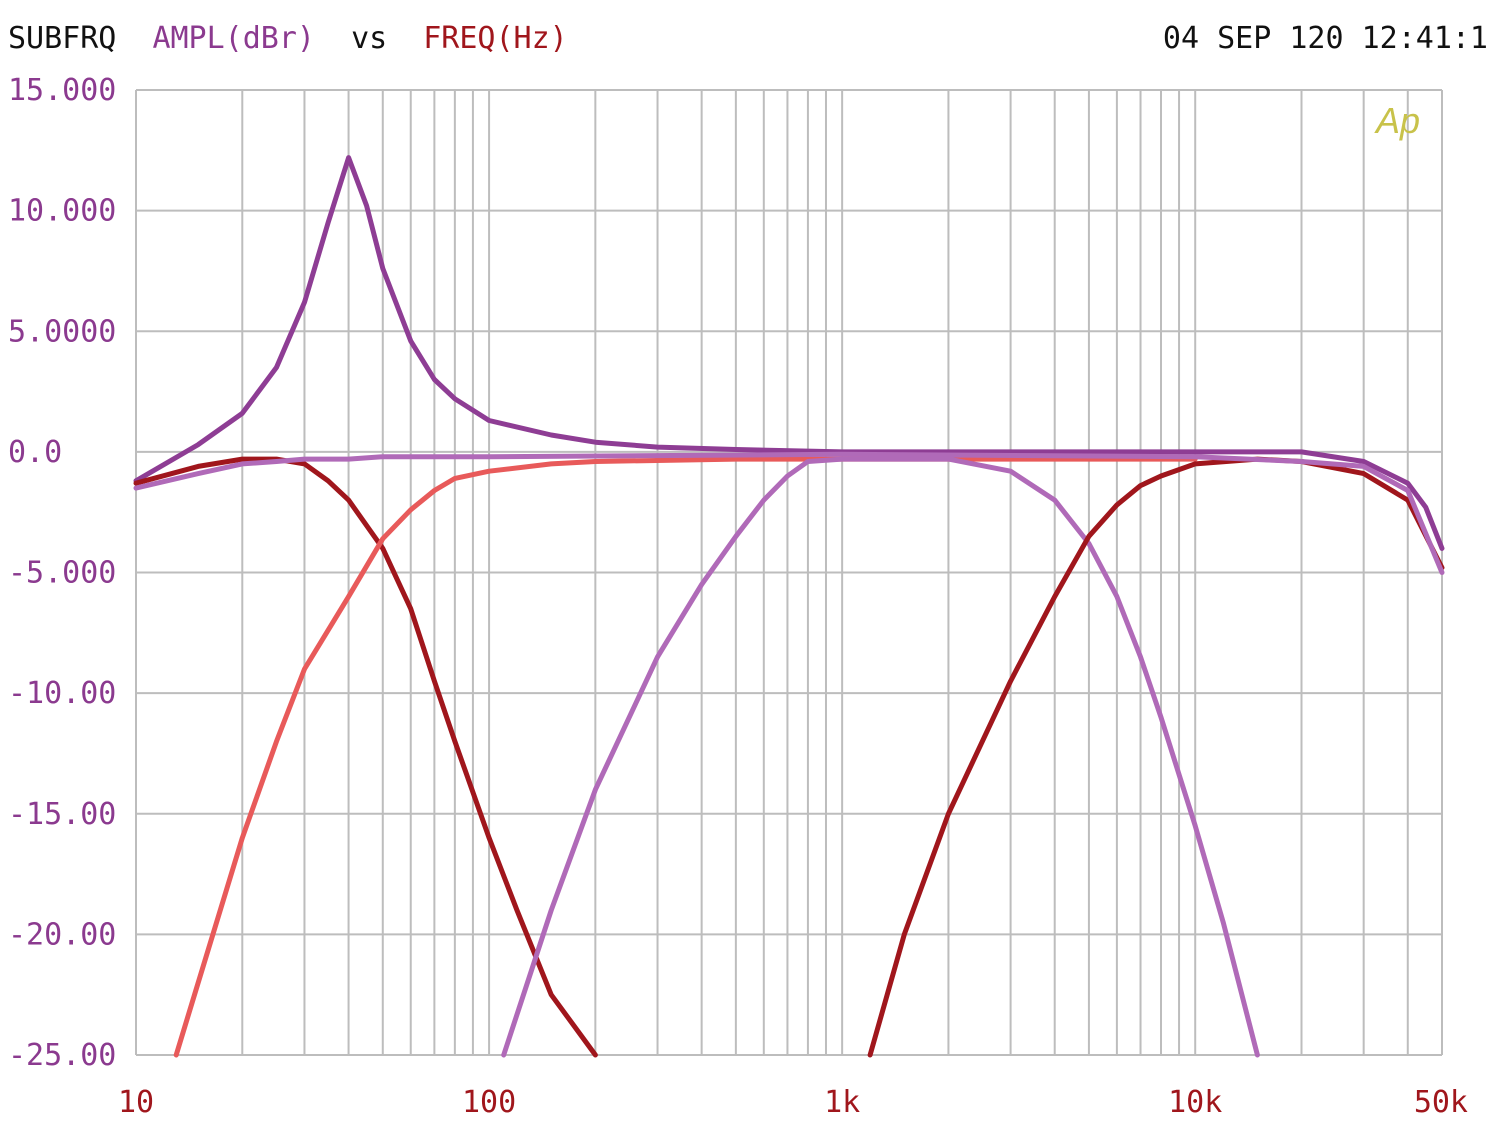  What do you see at coordinates (1195, 1102) in the screenshot?
I see `x-tick-label: 10k` at bounding box center [1195, 1102].